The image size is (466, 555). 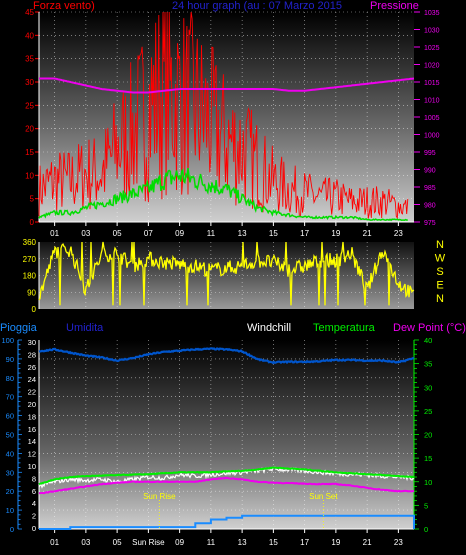 I want to click on temp-x-tick-label: 13, so click(x=242, y=542).